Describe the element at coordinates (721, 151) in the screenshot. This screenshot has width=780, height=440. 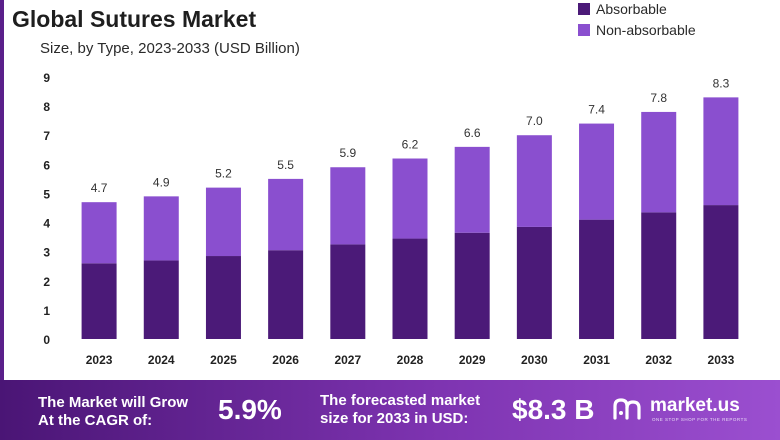
I see `bar-non-absorbable-2033` at that location.